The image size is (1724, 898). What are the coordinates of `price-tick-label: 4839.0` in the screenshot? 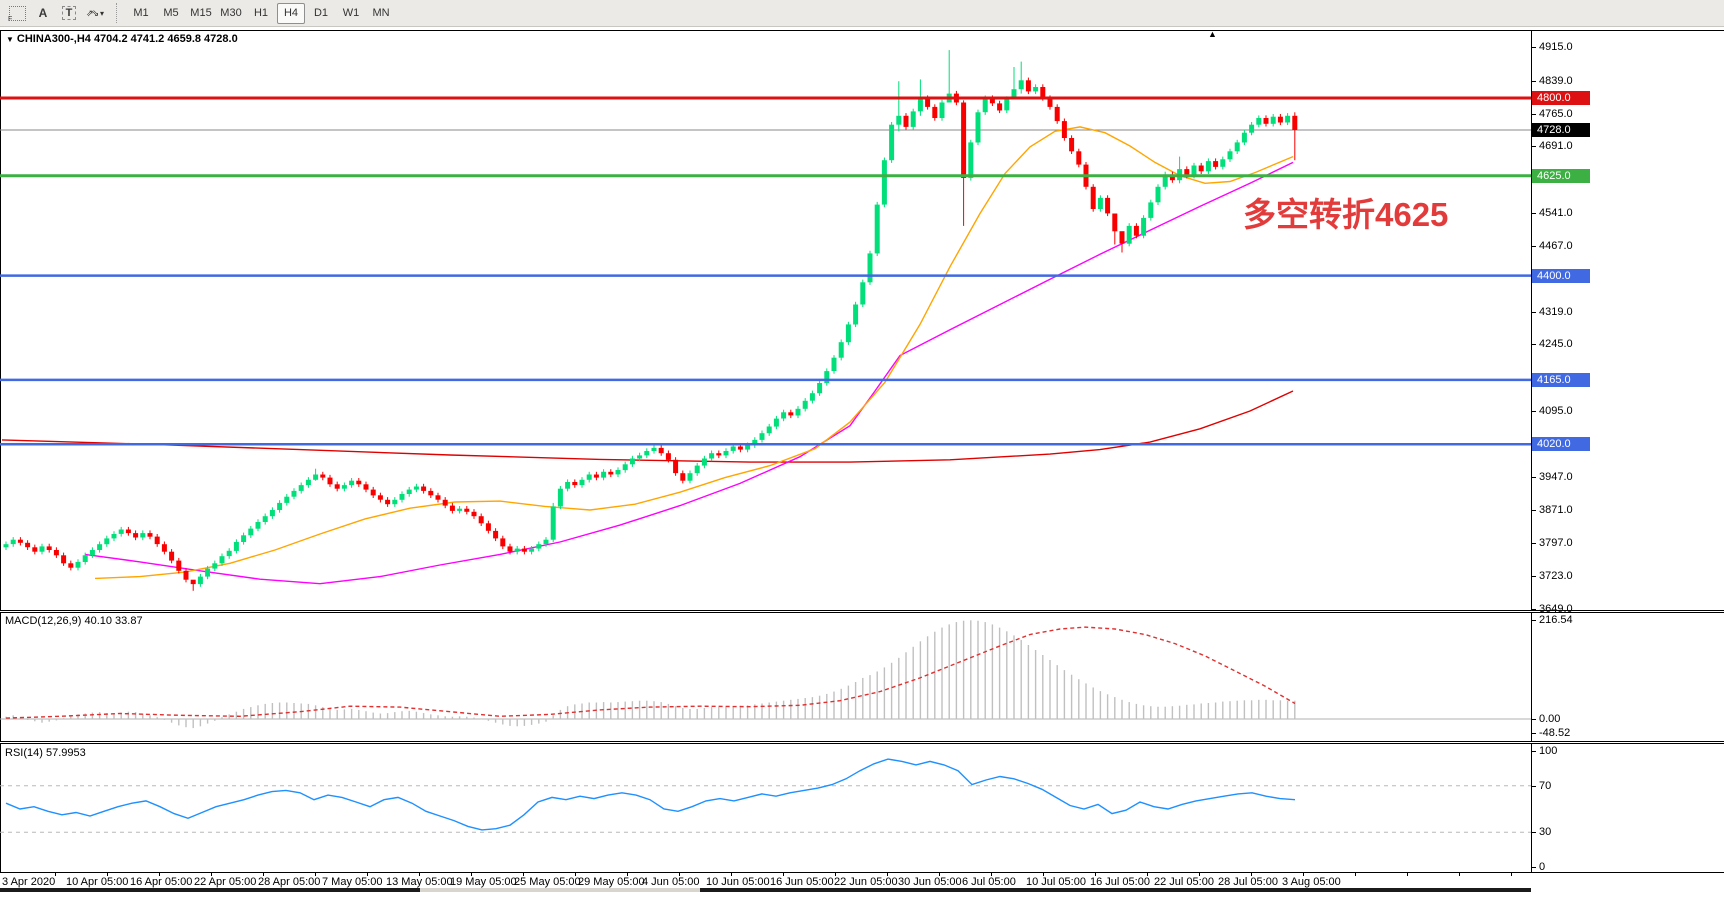 It's located at (1556, 81).